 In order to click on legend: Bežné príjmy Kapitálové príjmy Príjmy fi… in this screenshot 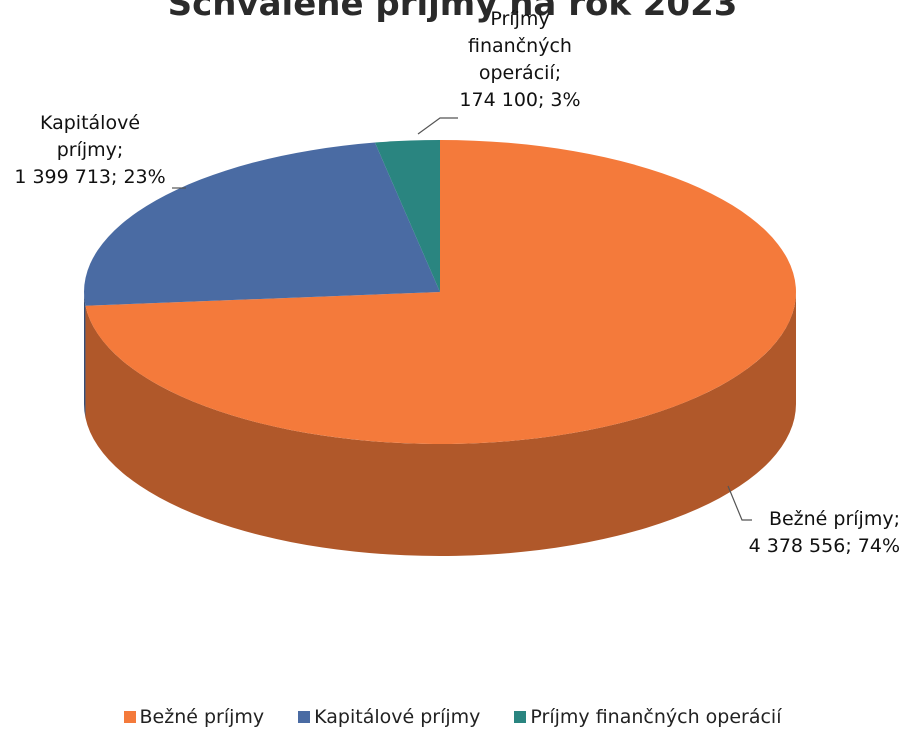, I will do `click(452, 717)`.